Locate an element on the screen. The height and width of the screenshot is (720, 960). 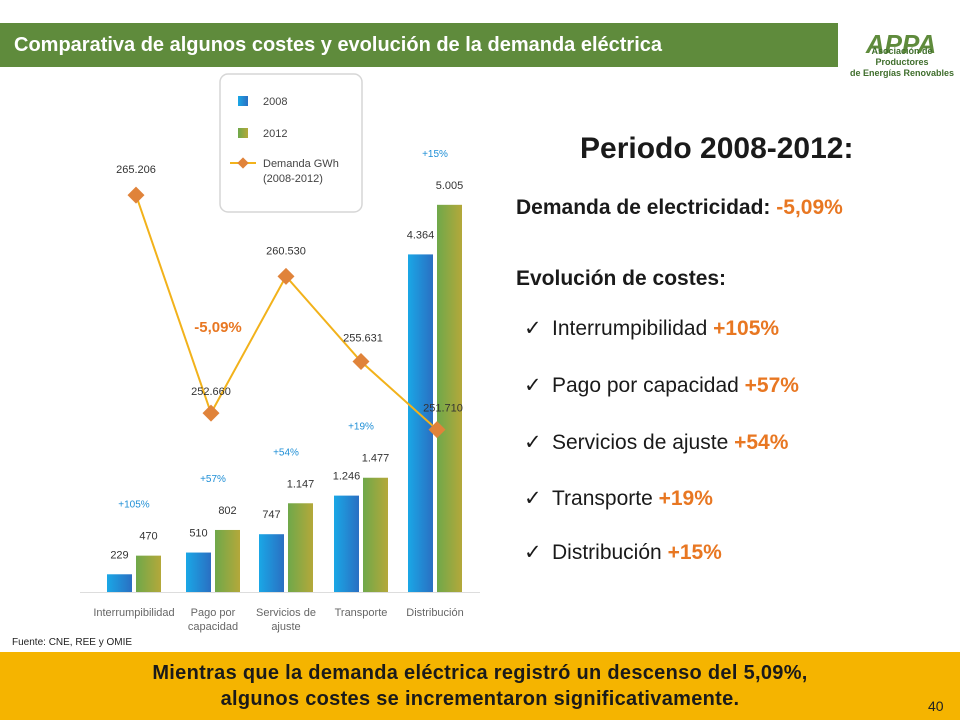
bar-value-label: 747 is located at coordinates (271, 515).